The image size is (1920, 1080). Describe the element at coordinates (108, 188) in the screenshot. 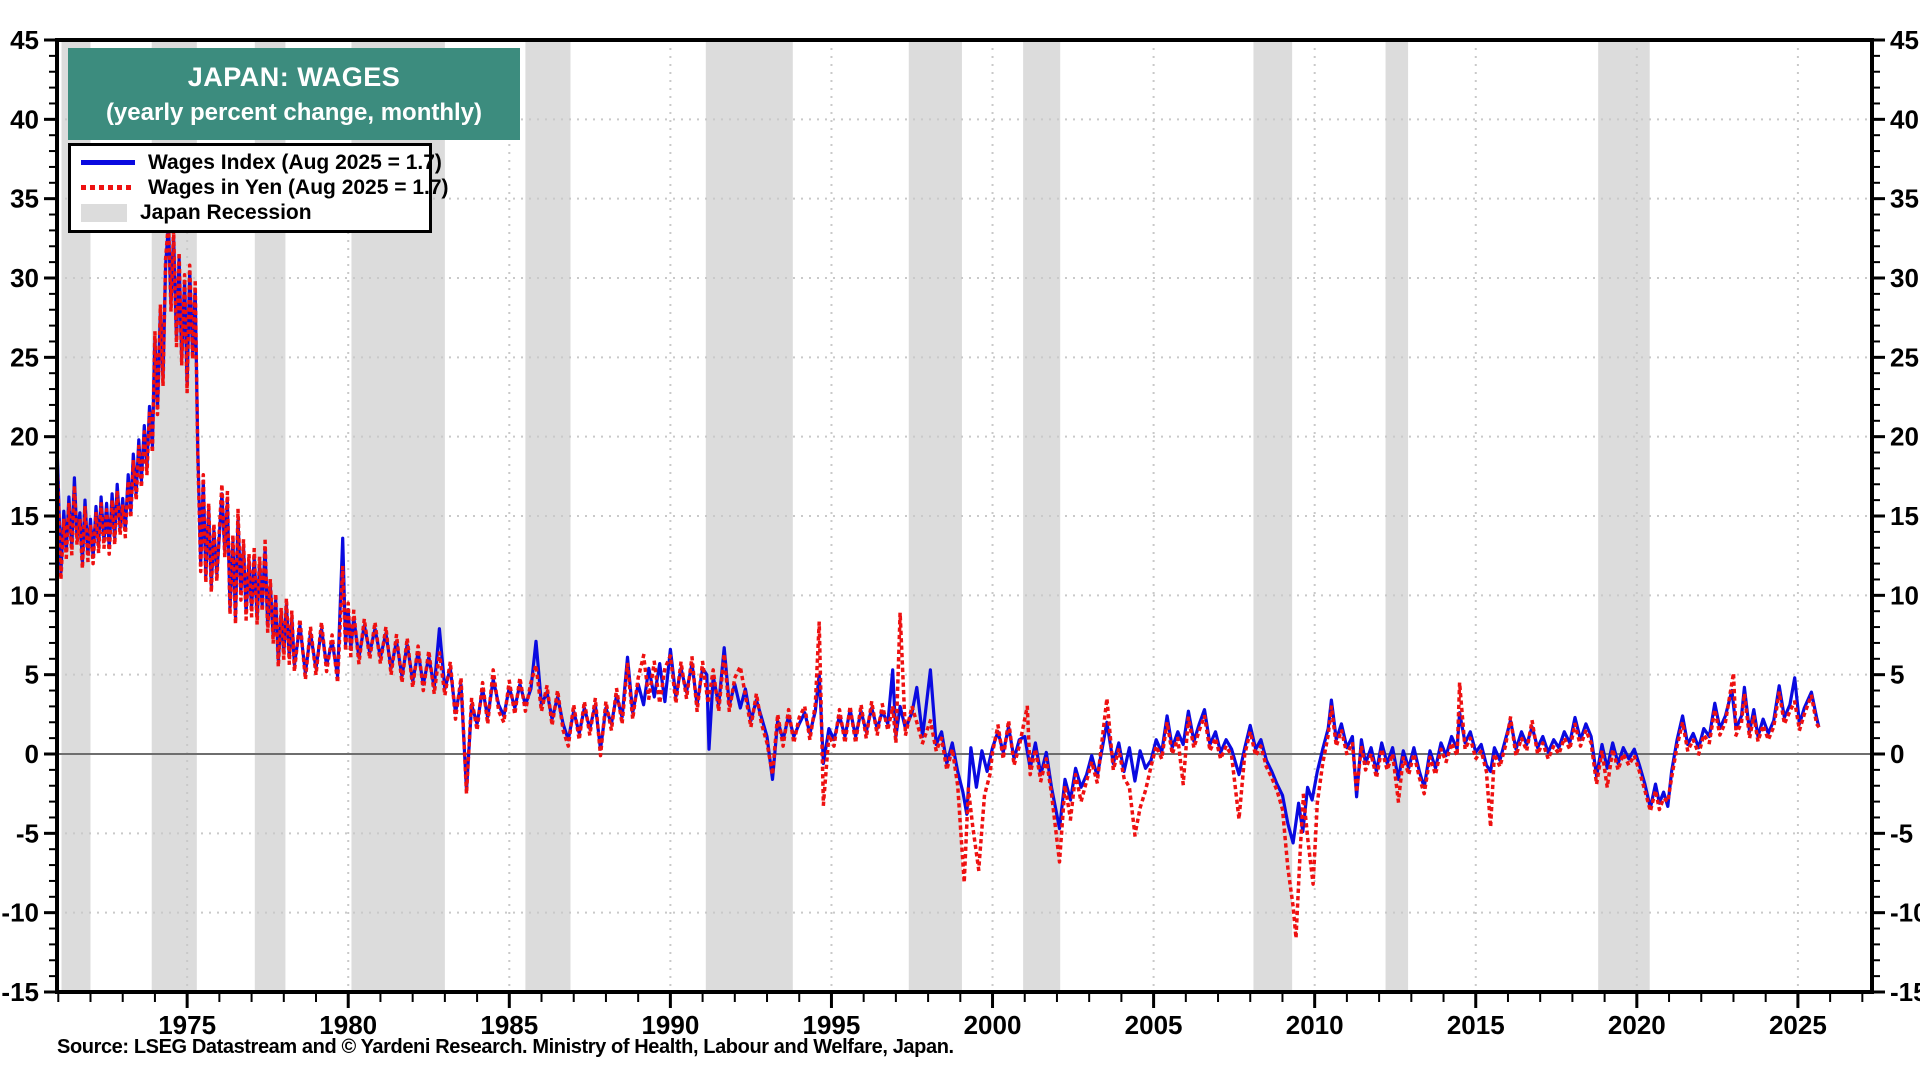

I see `dotted-line-swatch-icon` at that location.